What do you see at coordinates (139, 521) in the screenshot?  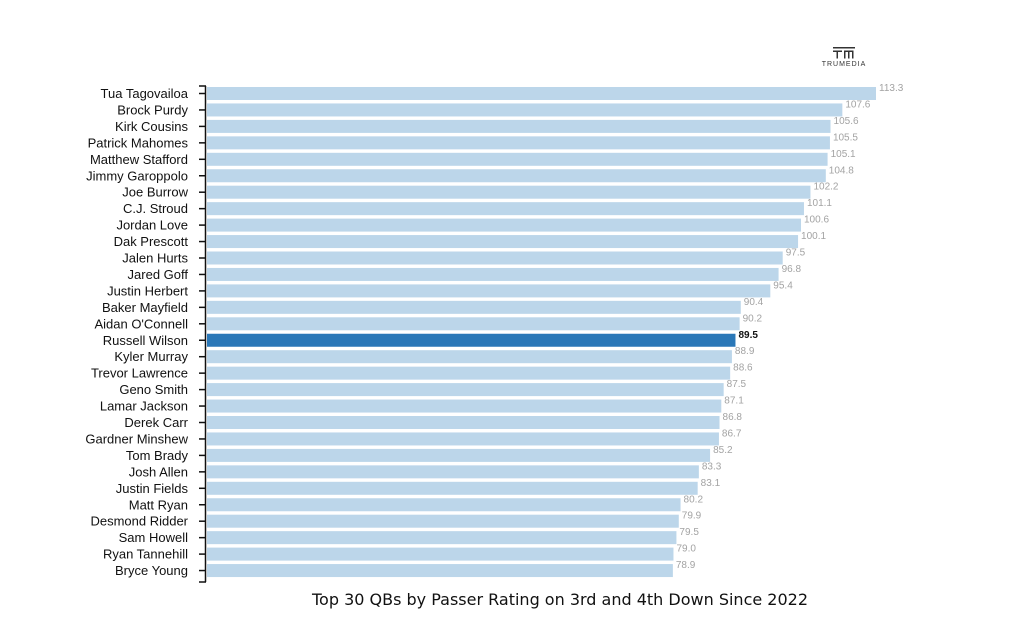 I see `category-label: Desmond Ridder` at bounding box center [139, 521].